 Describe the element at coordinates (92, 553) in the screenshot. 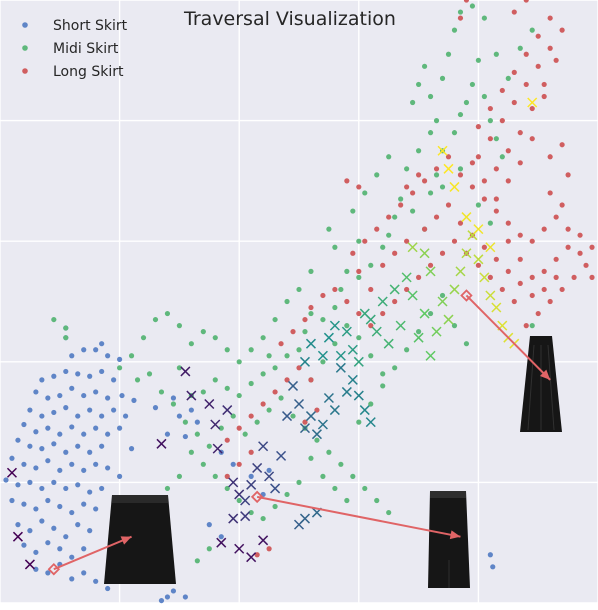

I see `arrow-line` at that location.